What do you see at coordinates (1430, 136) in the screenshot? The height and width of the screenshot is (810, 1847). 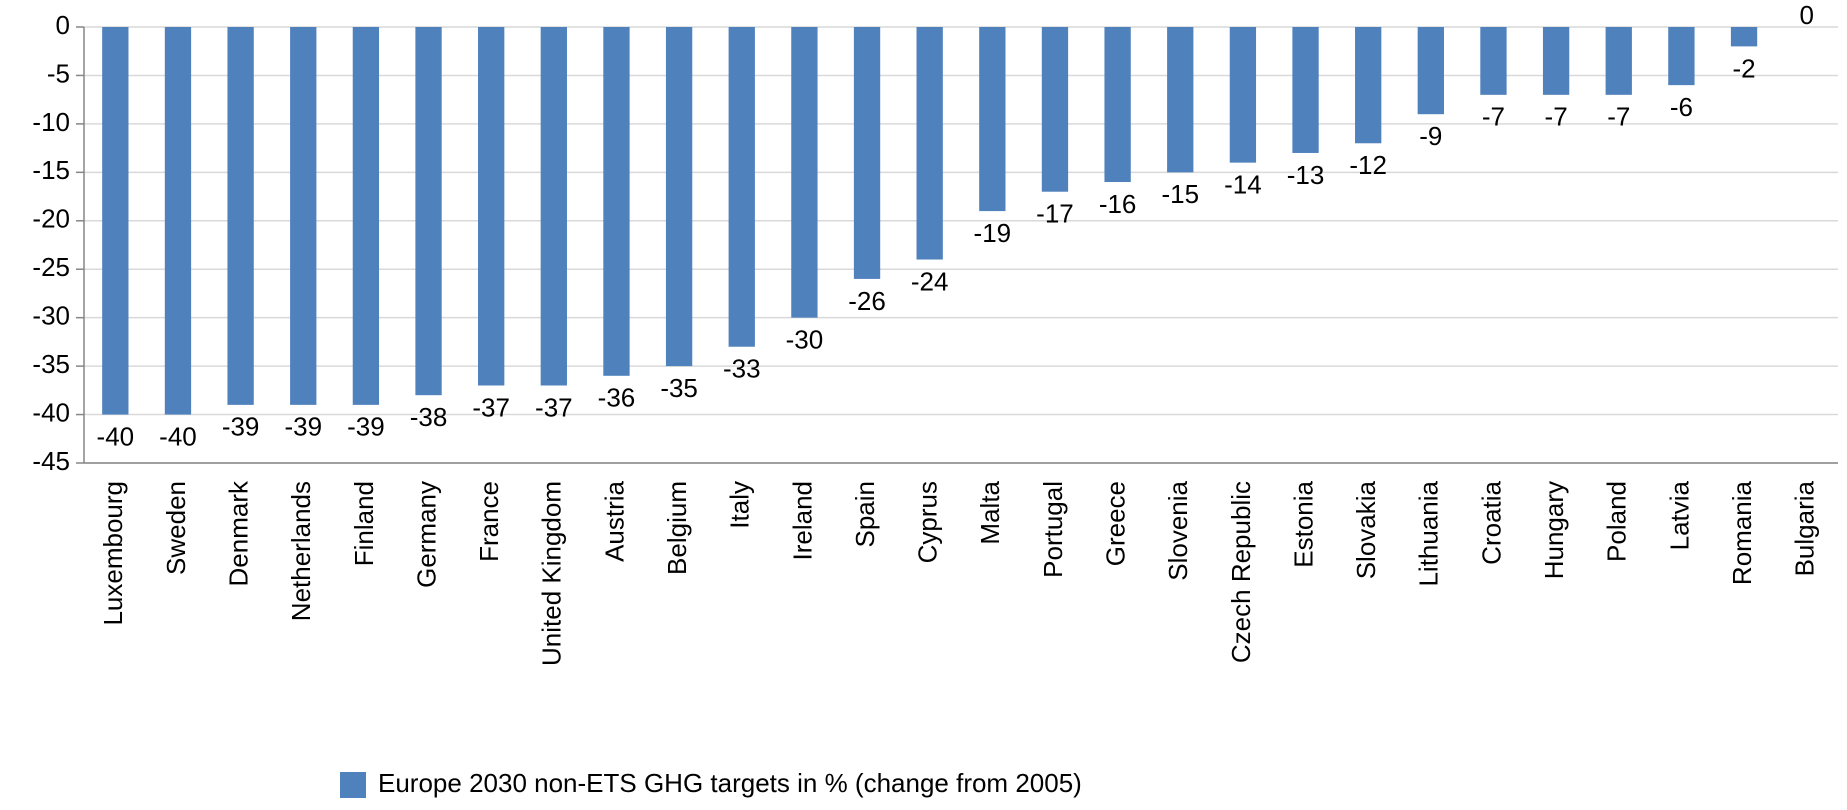 I see `data-label: -9` at bounding box center [1430, 136].